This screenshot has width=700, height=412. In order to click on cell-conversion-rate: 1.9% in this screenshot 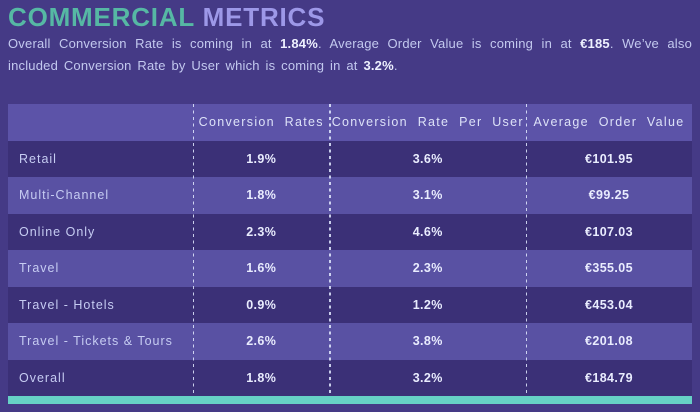, I will do `click(261, 158)`.